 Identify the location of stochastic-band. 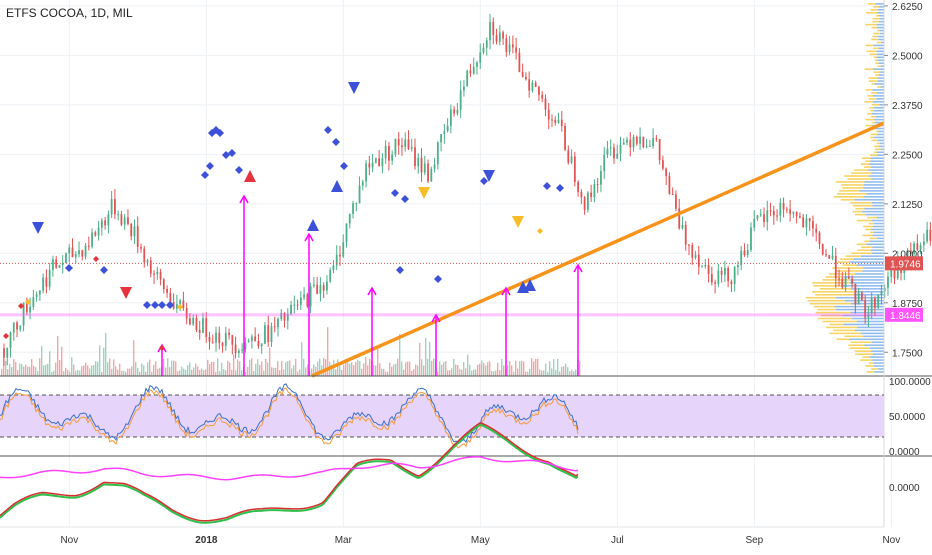
(442, 416).